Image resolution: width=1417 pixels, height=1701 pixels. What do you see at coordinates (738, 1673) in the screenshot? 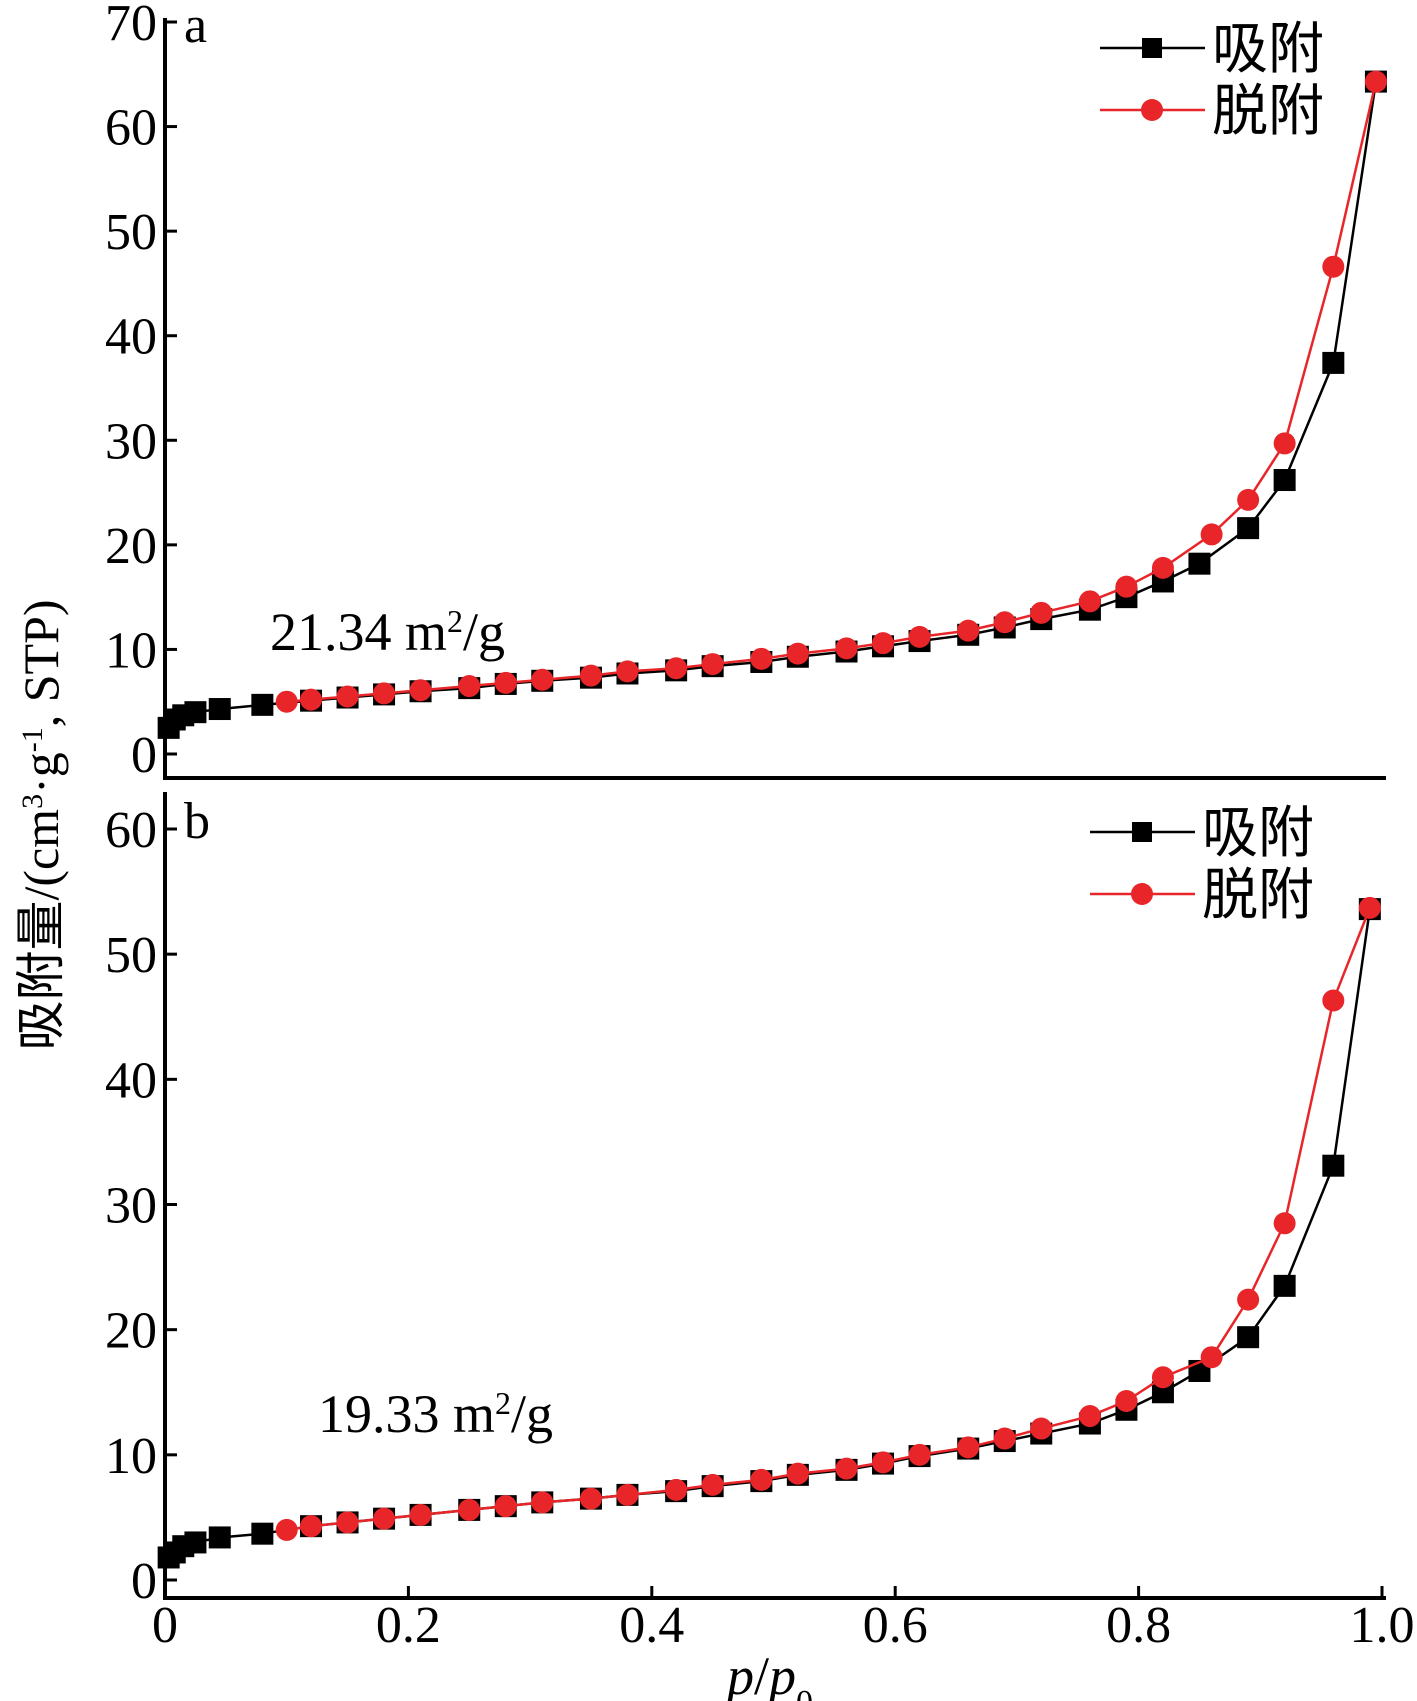
I see `x-label-p: p` at bounding box center [738, 1673].